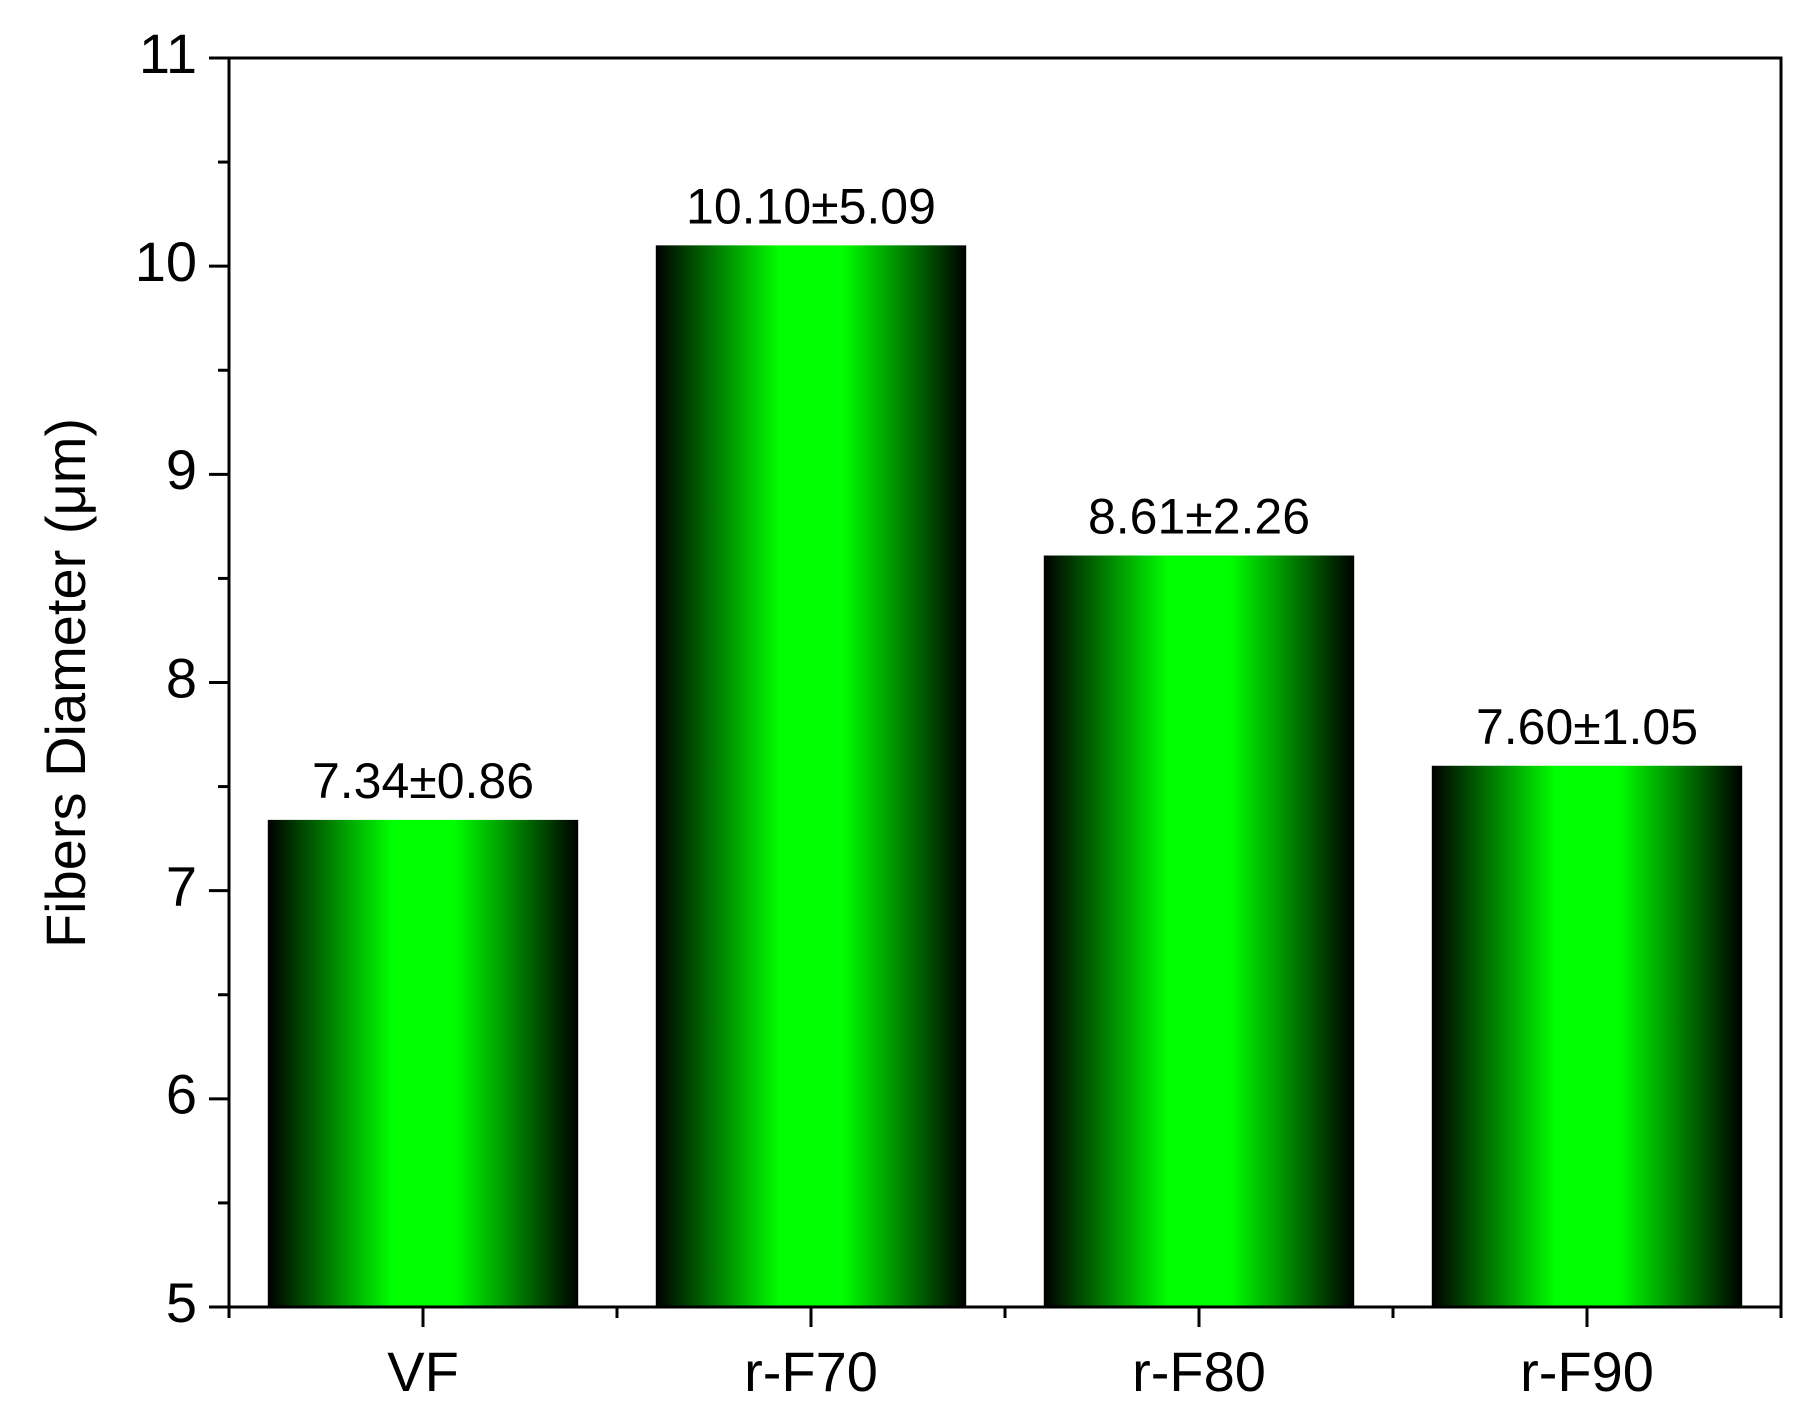 Image resolution: width=1808 pixels, height=1426 pixels. What do you see at coordinates (65, 683) in the screenshot?
I see `y-axis-label: Fibers Diameter (μm)` at bounding box center [65, 683].